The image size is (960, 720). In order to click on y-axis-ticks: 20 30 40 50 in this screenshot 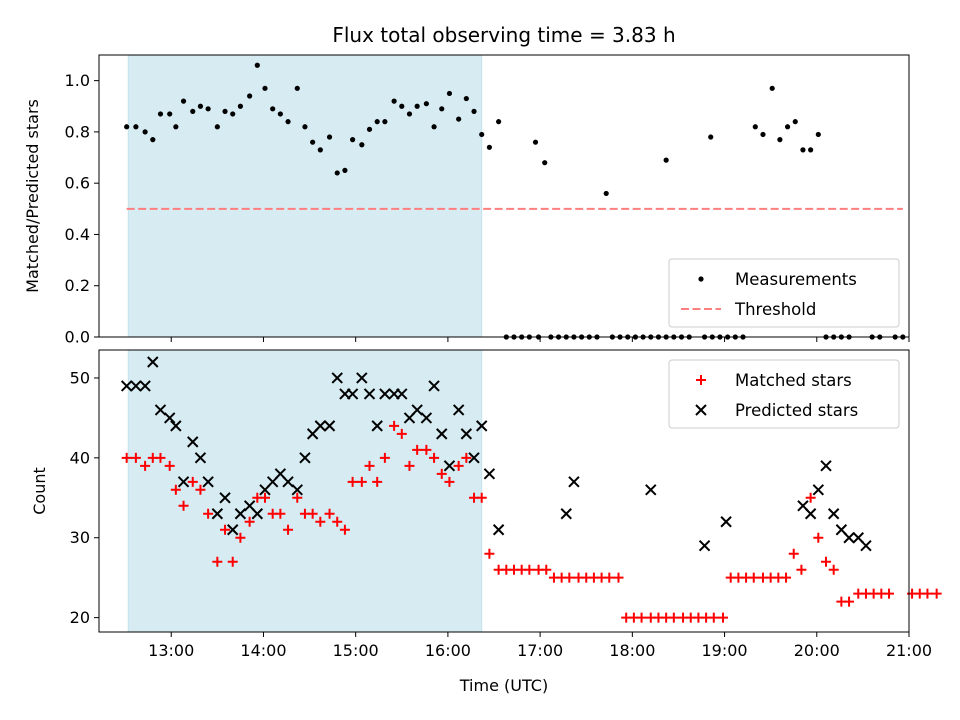, I will do `click(84, 497)`.